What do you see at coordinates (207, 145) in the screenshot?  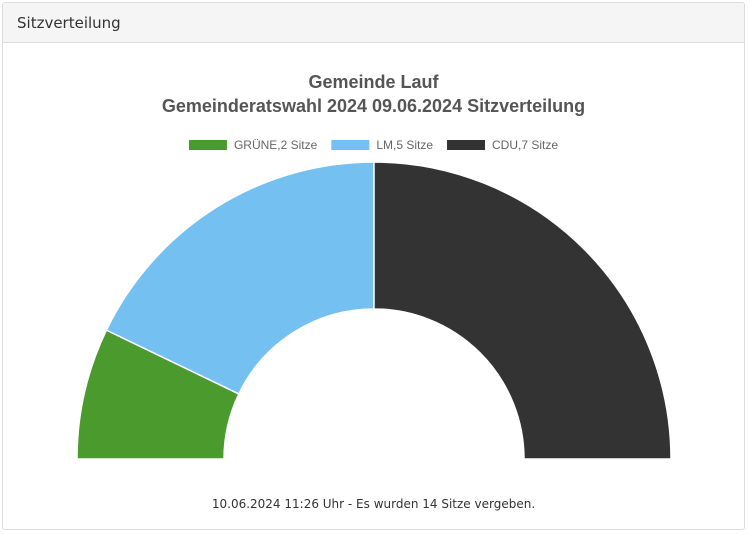 I see `legend-swatch-grüne` at bounding box center [207, 145].